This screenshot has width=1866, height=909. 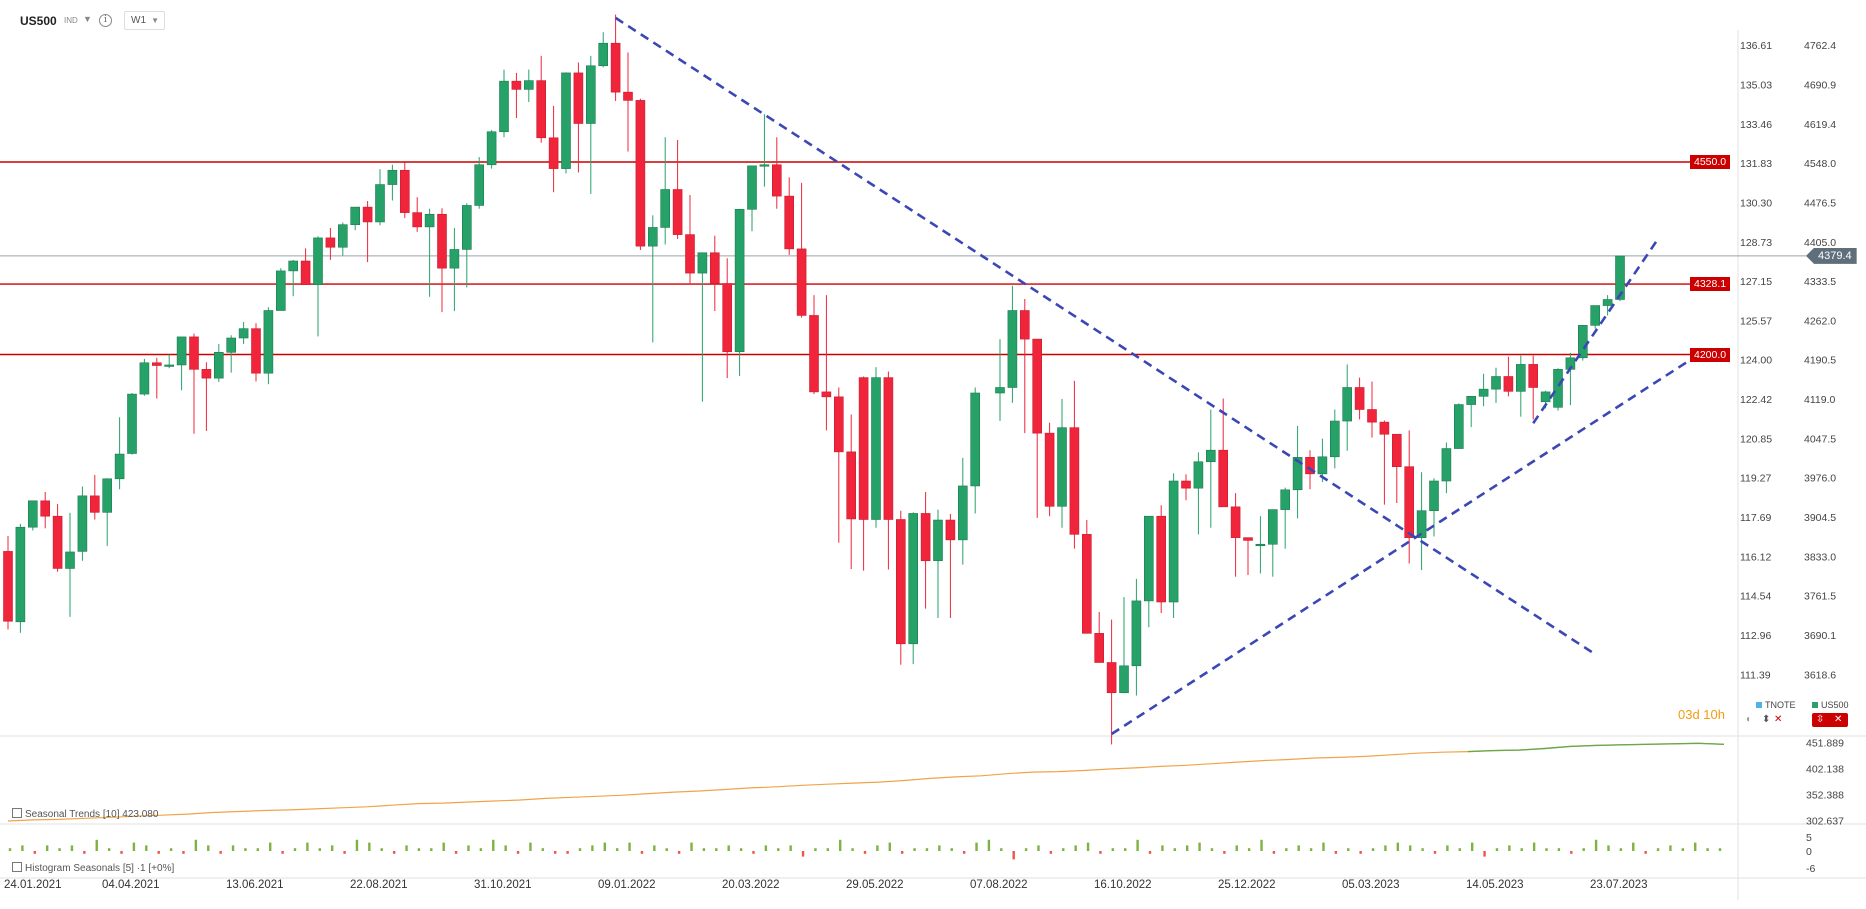 What do you see at coordinates (38, 21) in the screenshot?
I see `symbol-name: US500` at bounding box center [38, 21].